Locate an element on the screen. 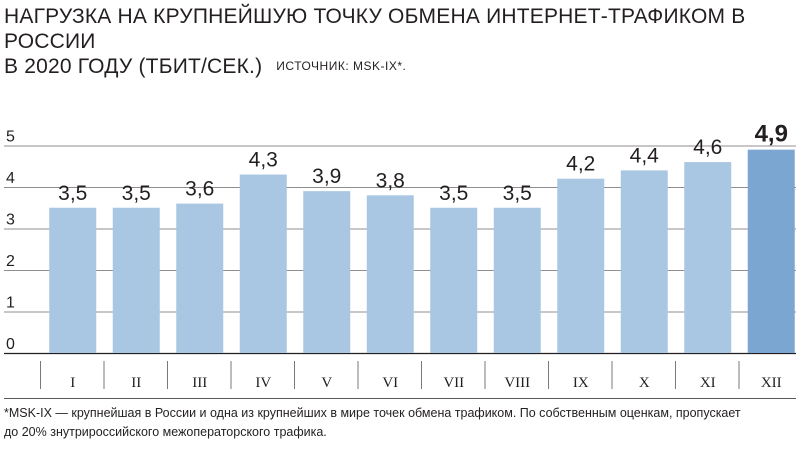  data-label: 3,9 is located at coordinates (326, 176).